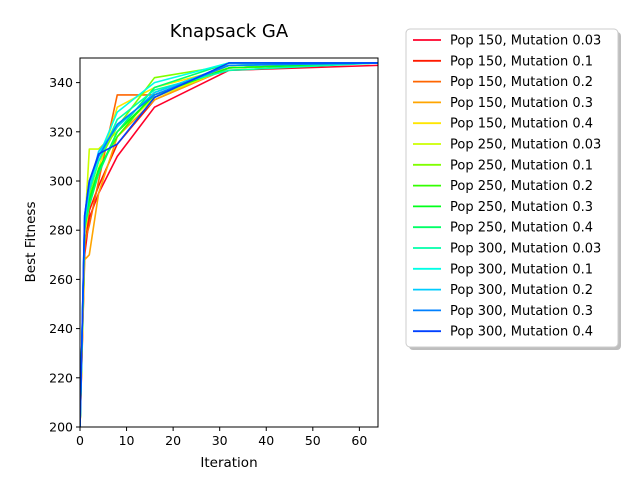 Image resolution: width=640 pixels, height=480 pixels. What do you see at coordinates (173, 440) in the screenshot?
I see `x-tick-label: 20` at bounding box center [173, 440].